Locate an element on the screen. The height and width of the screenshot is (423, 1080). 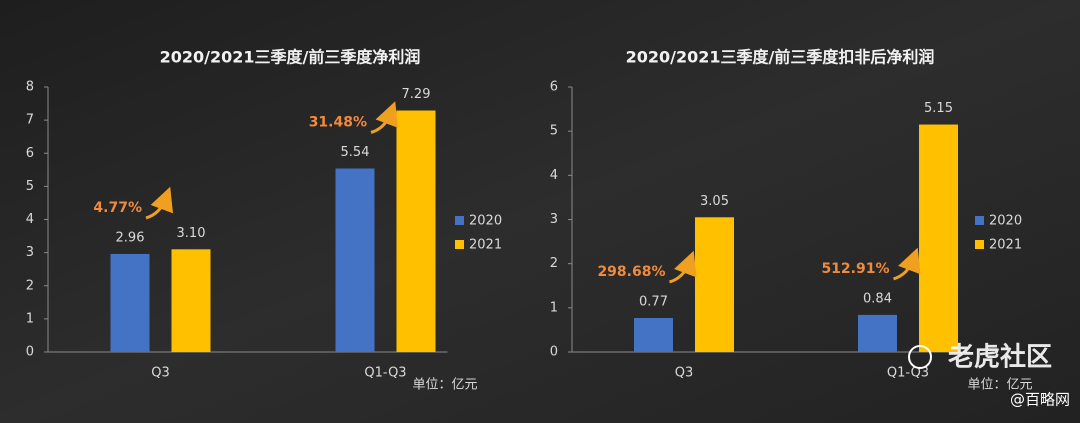
value-label: 0.84 is located at coordinates (877, 298).